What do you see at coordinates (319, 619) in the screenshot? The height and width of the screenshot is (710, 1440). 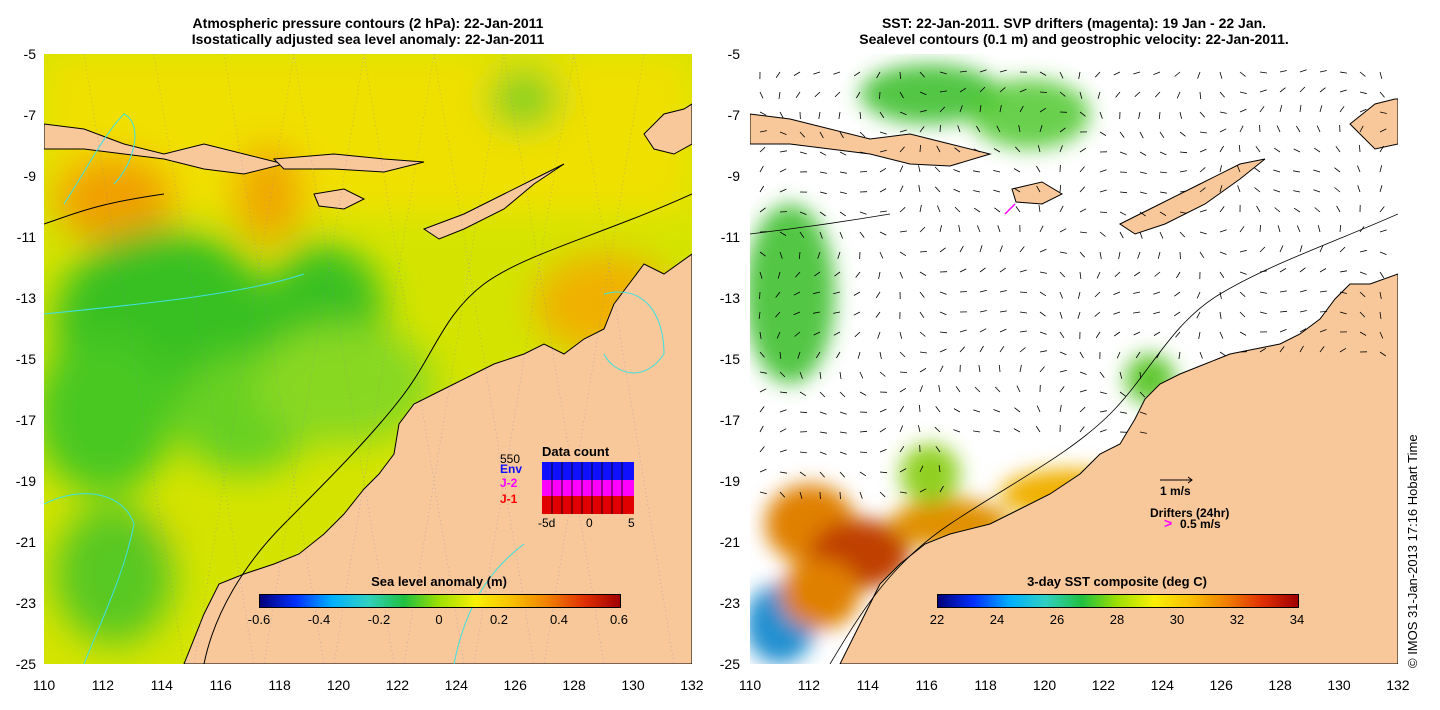 I see `colorbar-tick: -0.4` at bounding box center [319, 619].